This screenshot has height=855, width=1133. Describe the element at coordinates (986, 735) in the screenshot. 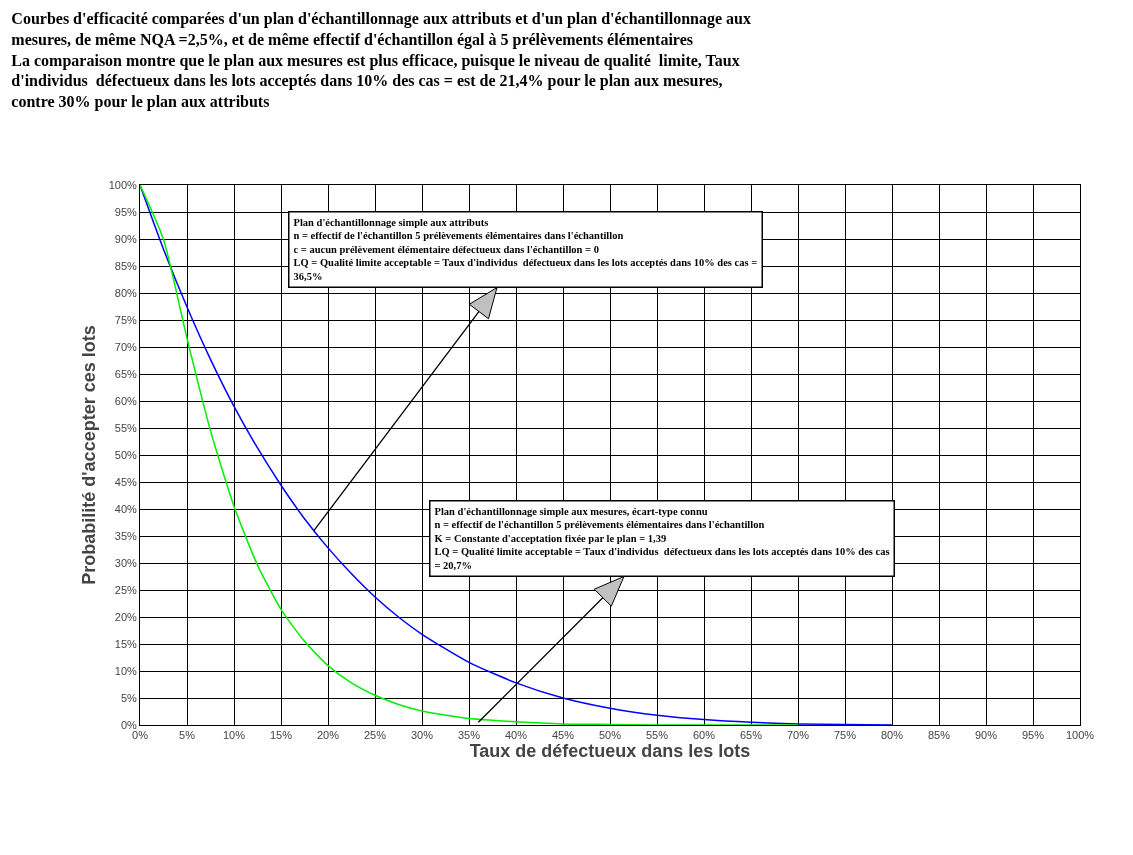

I see `x-tick-label: 90%` at that location.